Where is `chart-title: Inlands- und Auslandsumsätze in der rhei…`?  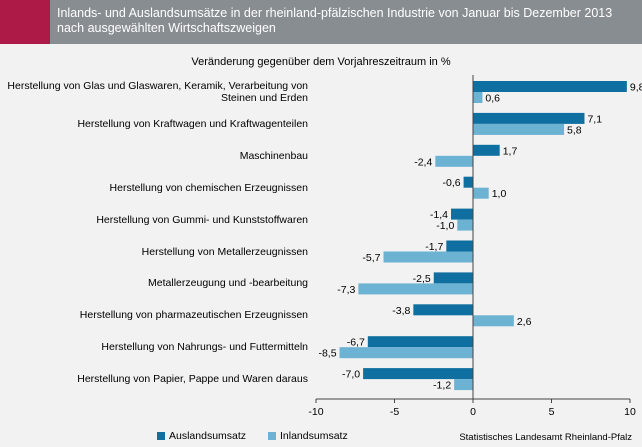 chart-title: Inlands- und Auslandsumsätze in der rhei… is located at coordinates (347, 21).